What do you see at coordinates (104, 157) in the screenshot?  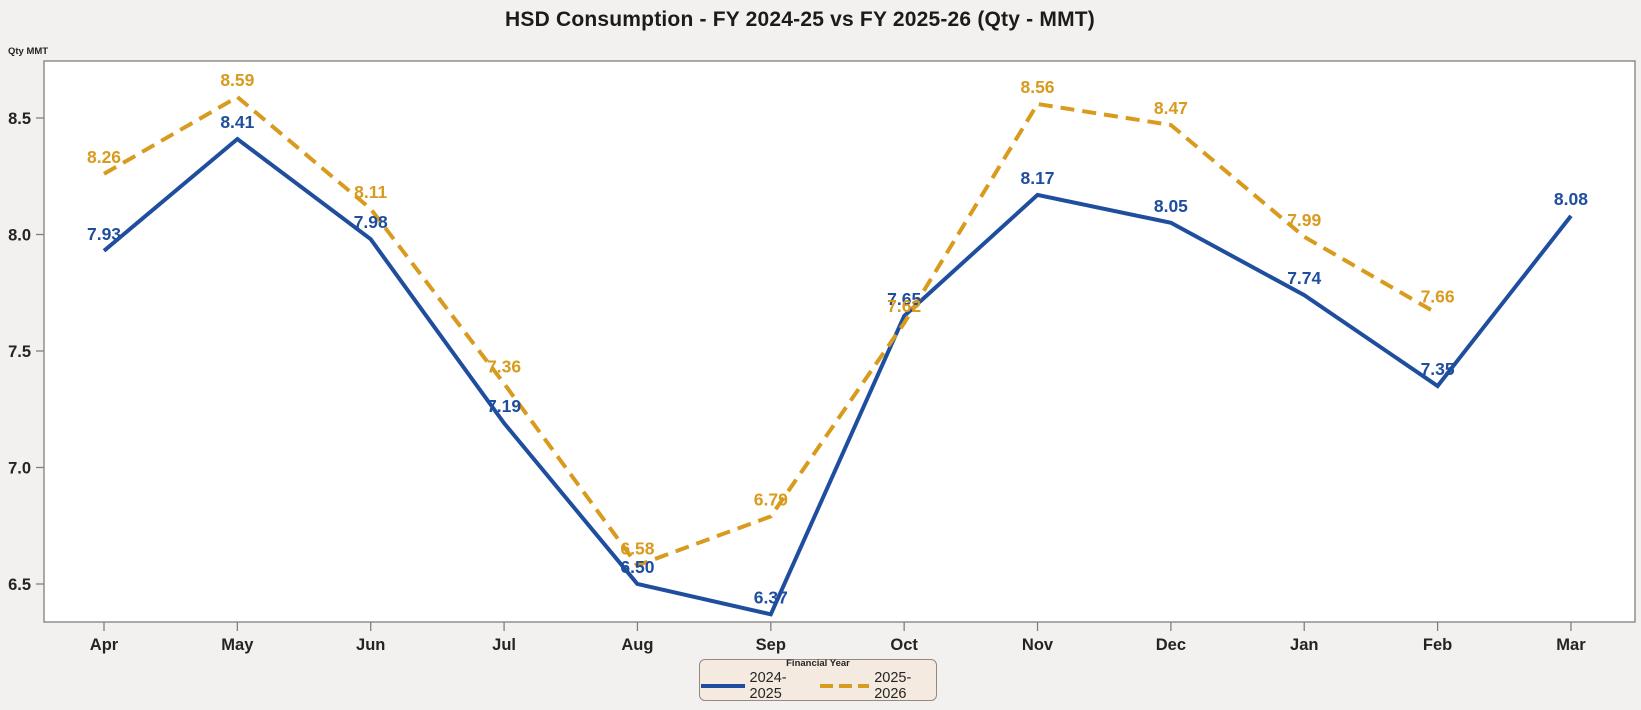 I see `data-label-2025-2026-apr: 8.26` at bounding box center [104, 157].